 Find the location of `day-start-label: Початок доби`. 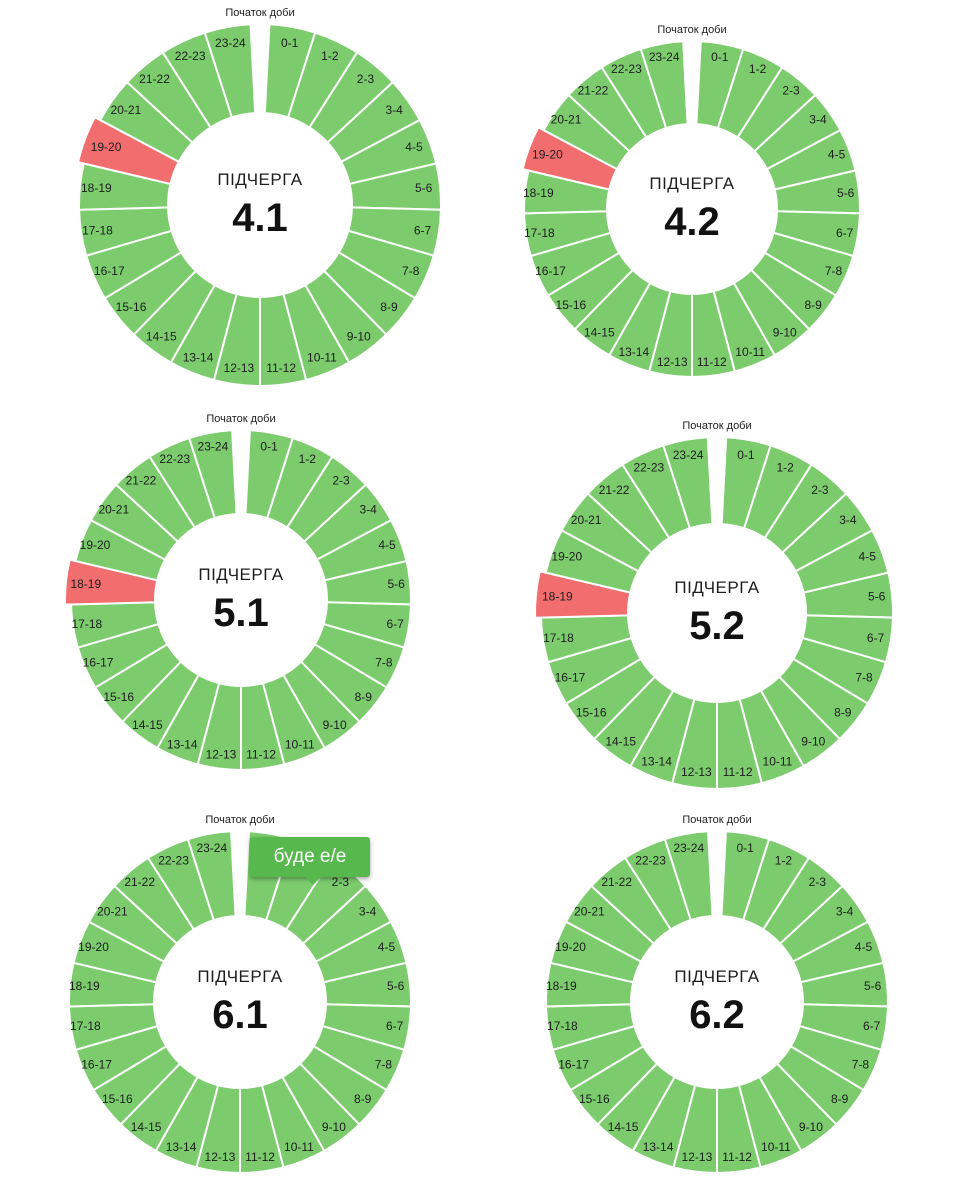

day-start-label: Початок доби is located at coordinates (259, 13).